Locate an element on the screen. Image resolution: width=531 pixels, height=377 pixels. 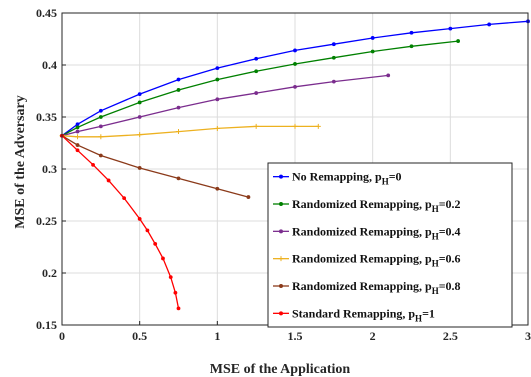
legend-item-1: No Remapping, pH=0 is located at coordinates (337, 178).